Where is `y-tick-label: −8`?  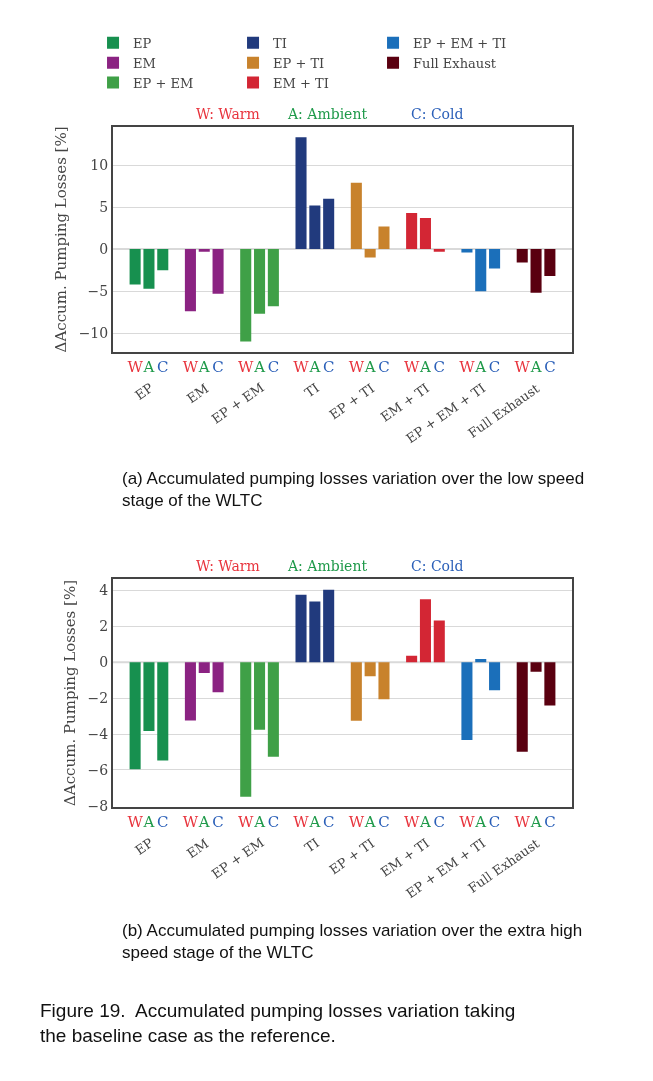 y-tick-label: −8 is located at coordinates (98, 805).